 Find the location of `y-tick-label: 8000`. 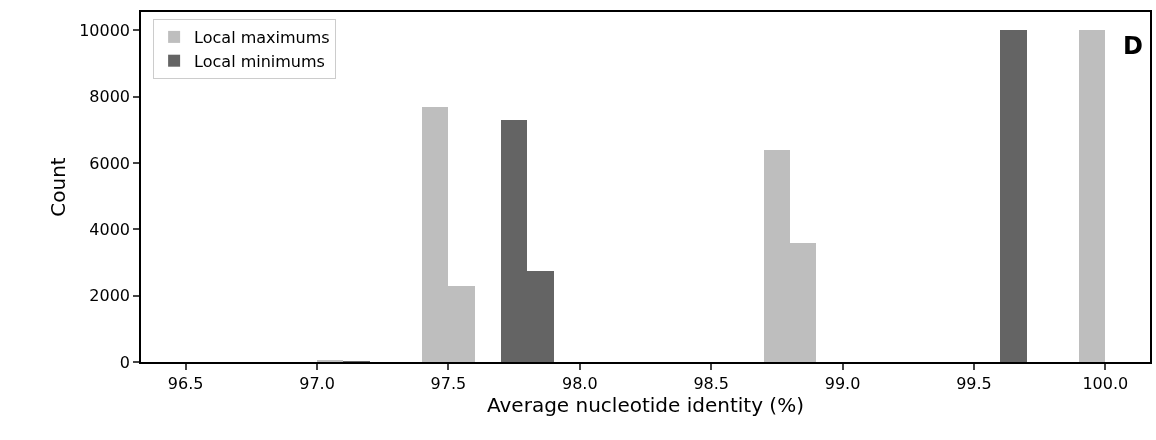

y-tick-label: 8000 is located at coordinates (110, 97).